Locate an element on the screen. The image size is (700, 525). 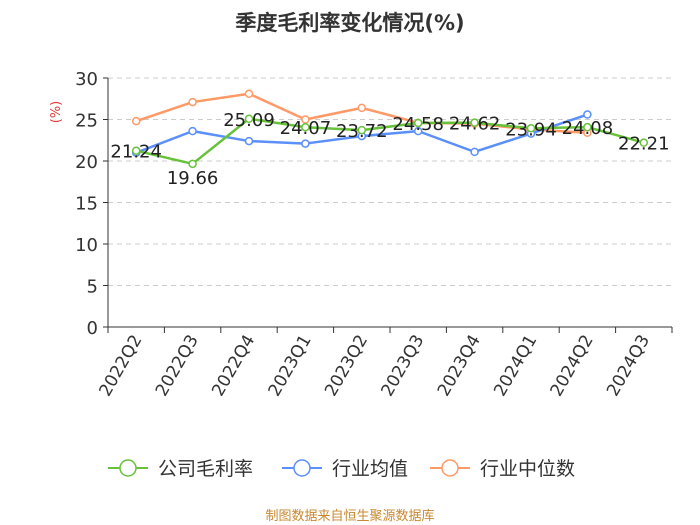
data-label: 24.07 is located at coordinates (306, 128).